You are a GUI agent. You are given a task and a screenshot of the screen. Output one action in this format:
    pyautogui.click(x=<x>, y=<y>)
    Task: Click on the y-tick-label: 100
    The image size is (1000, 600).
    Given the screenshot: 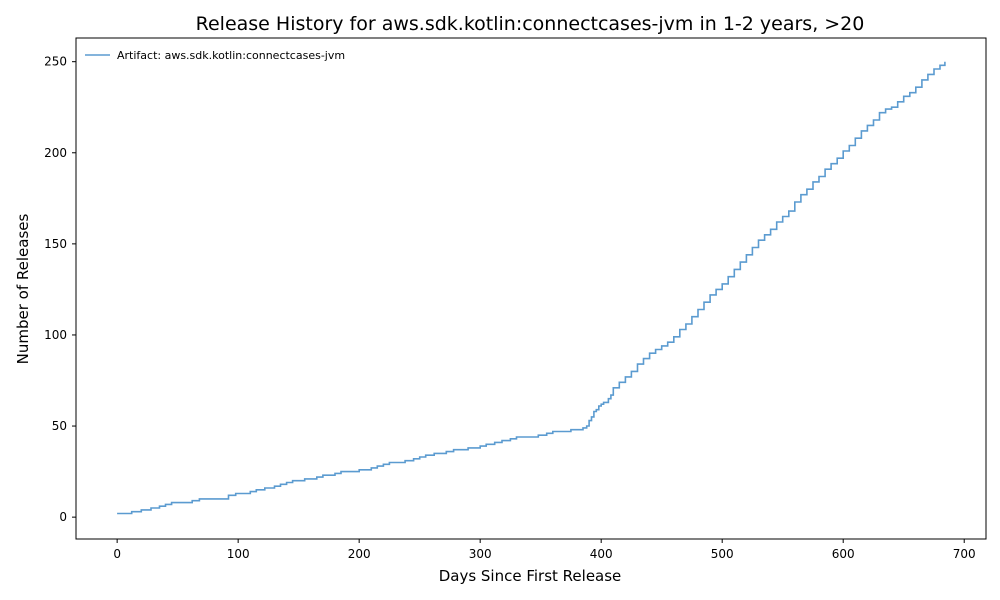 What is the action you would take?
    pyautogui.click(x=55, y=335)
    